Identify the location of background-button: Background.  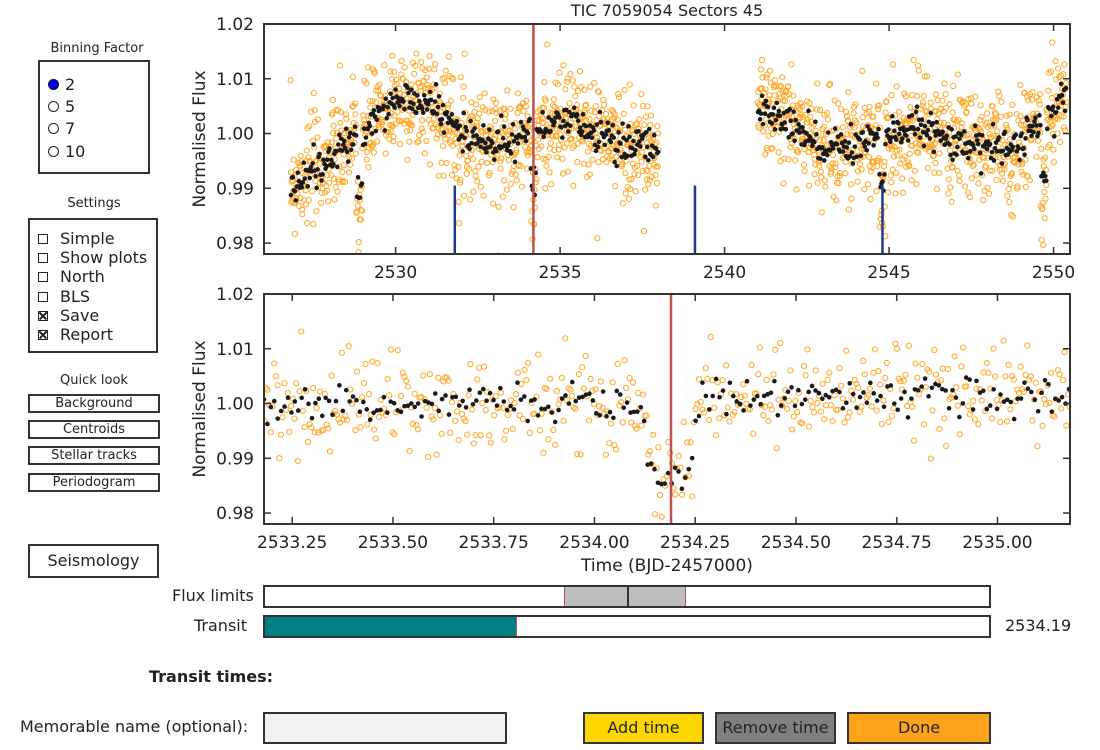
(94, 403).